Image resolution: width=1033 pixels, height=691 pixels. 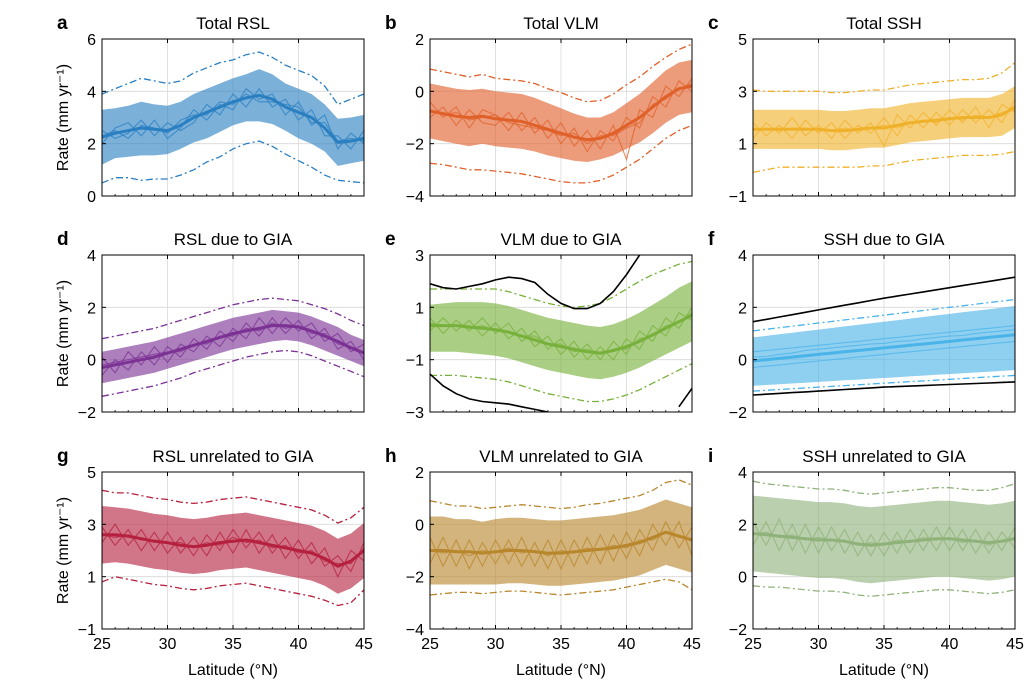 What do you see at coordinates (415, 413) in the screenshot?
I see `y-tick-label: −3` at bounding box center [415, 413].